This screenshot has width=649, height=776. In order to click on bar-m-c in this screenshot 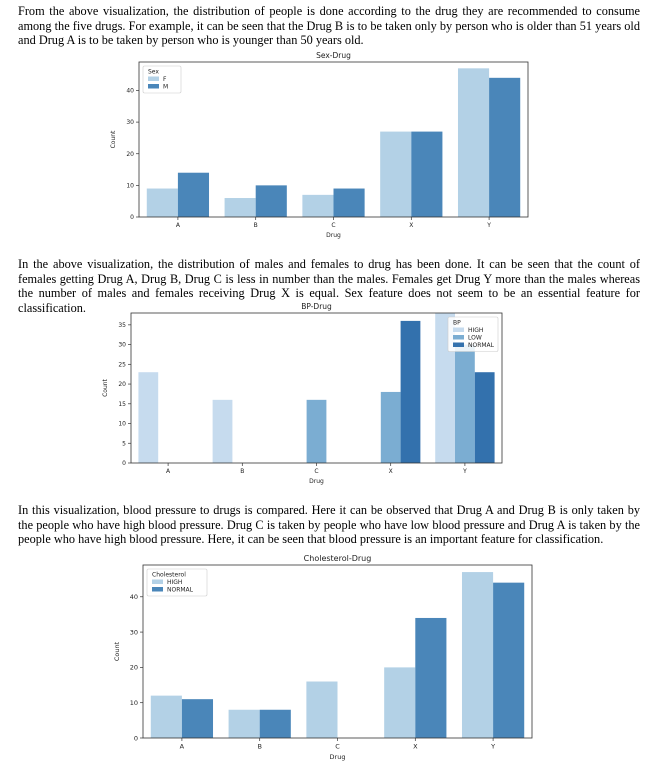, I will do `click(349, 202)`.